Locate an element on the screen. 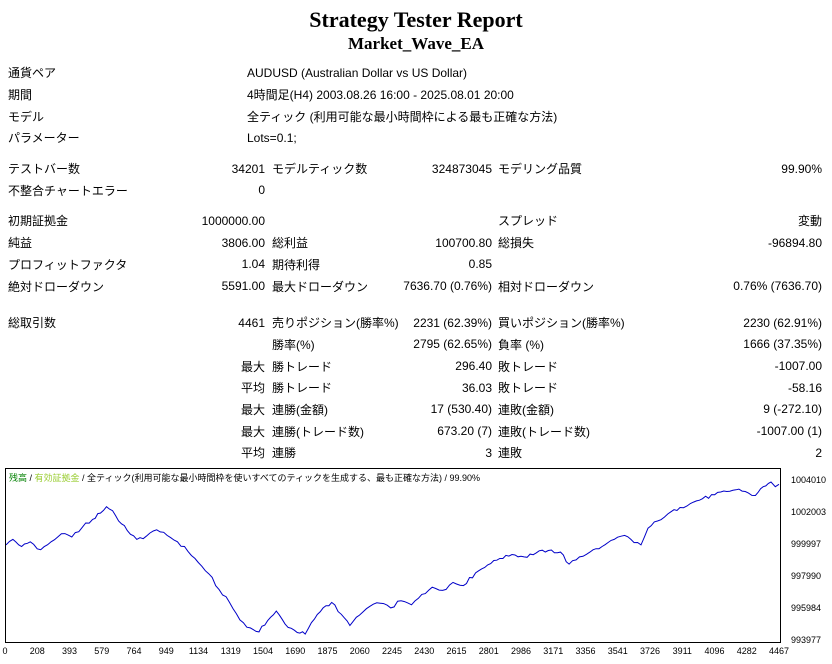  stat-value: 1.04 is located at coordinates (253, 264).